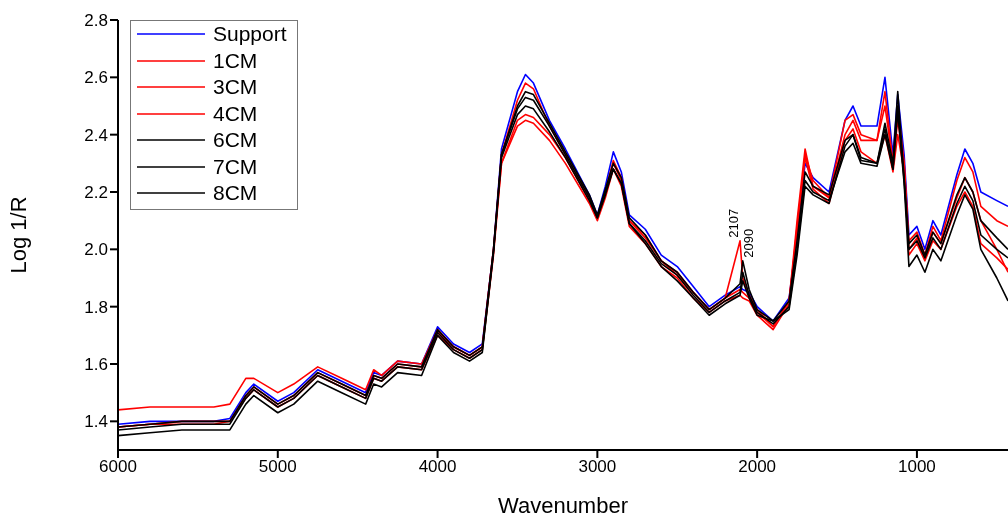 Image resolution: width=1008 pixels, height=515 pixels. Describe the element at coordinates (235, 87) in the screenshot. I see `legend-label: 3CM` at that location.